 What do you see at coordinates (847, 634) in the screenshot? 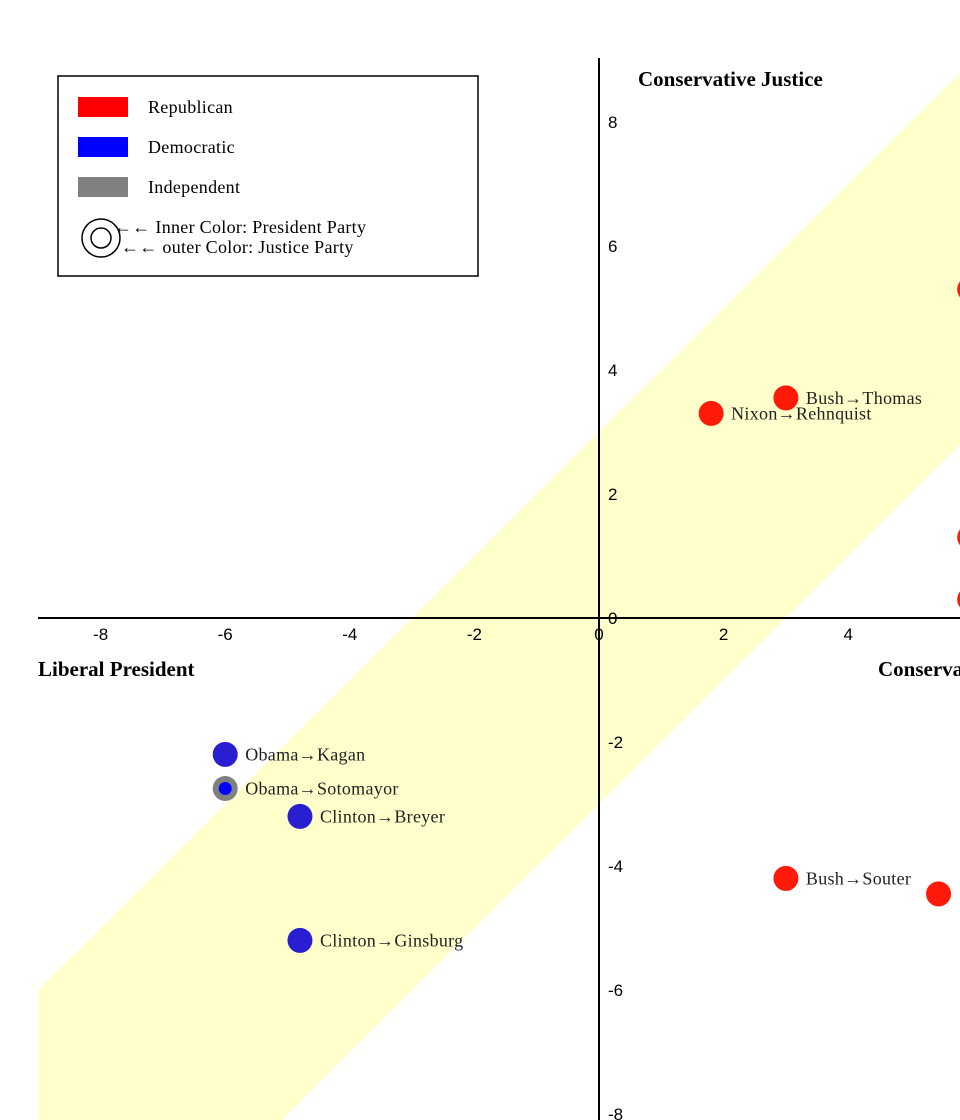
I see `x-tick-label: 4` at bounding box center [847, 634].